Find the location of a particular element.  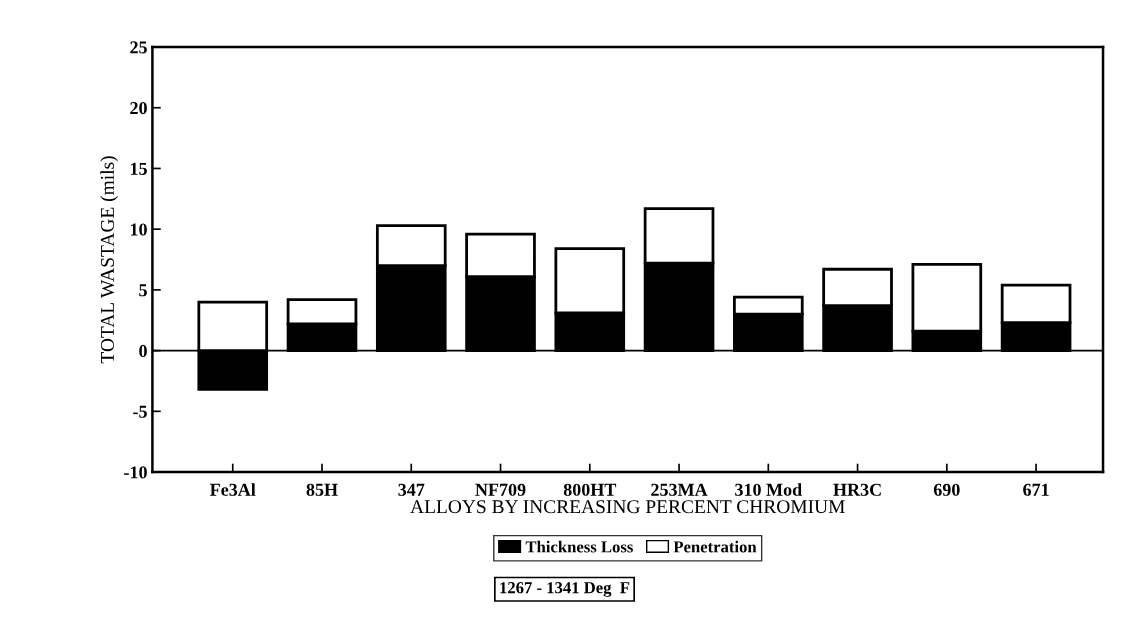

y-tick-label: 0 is located at coordinates (143, 351).